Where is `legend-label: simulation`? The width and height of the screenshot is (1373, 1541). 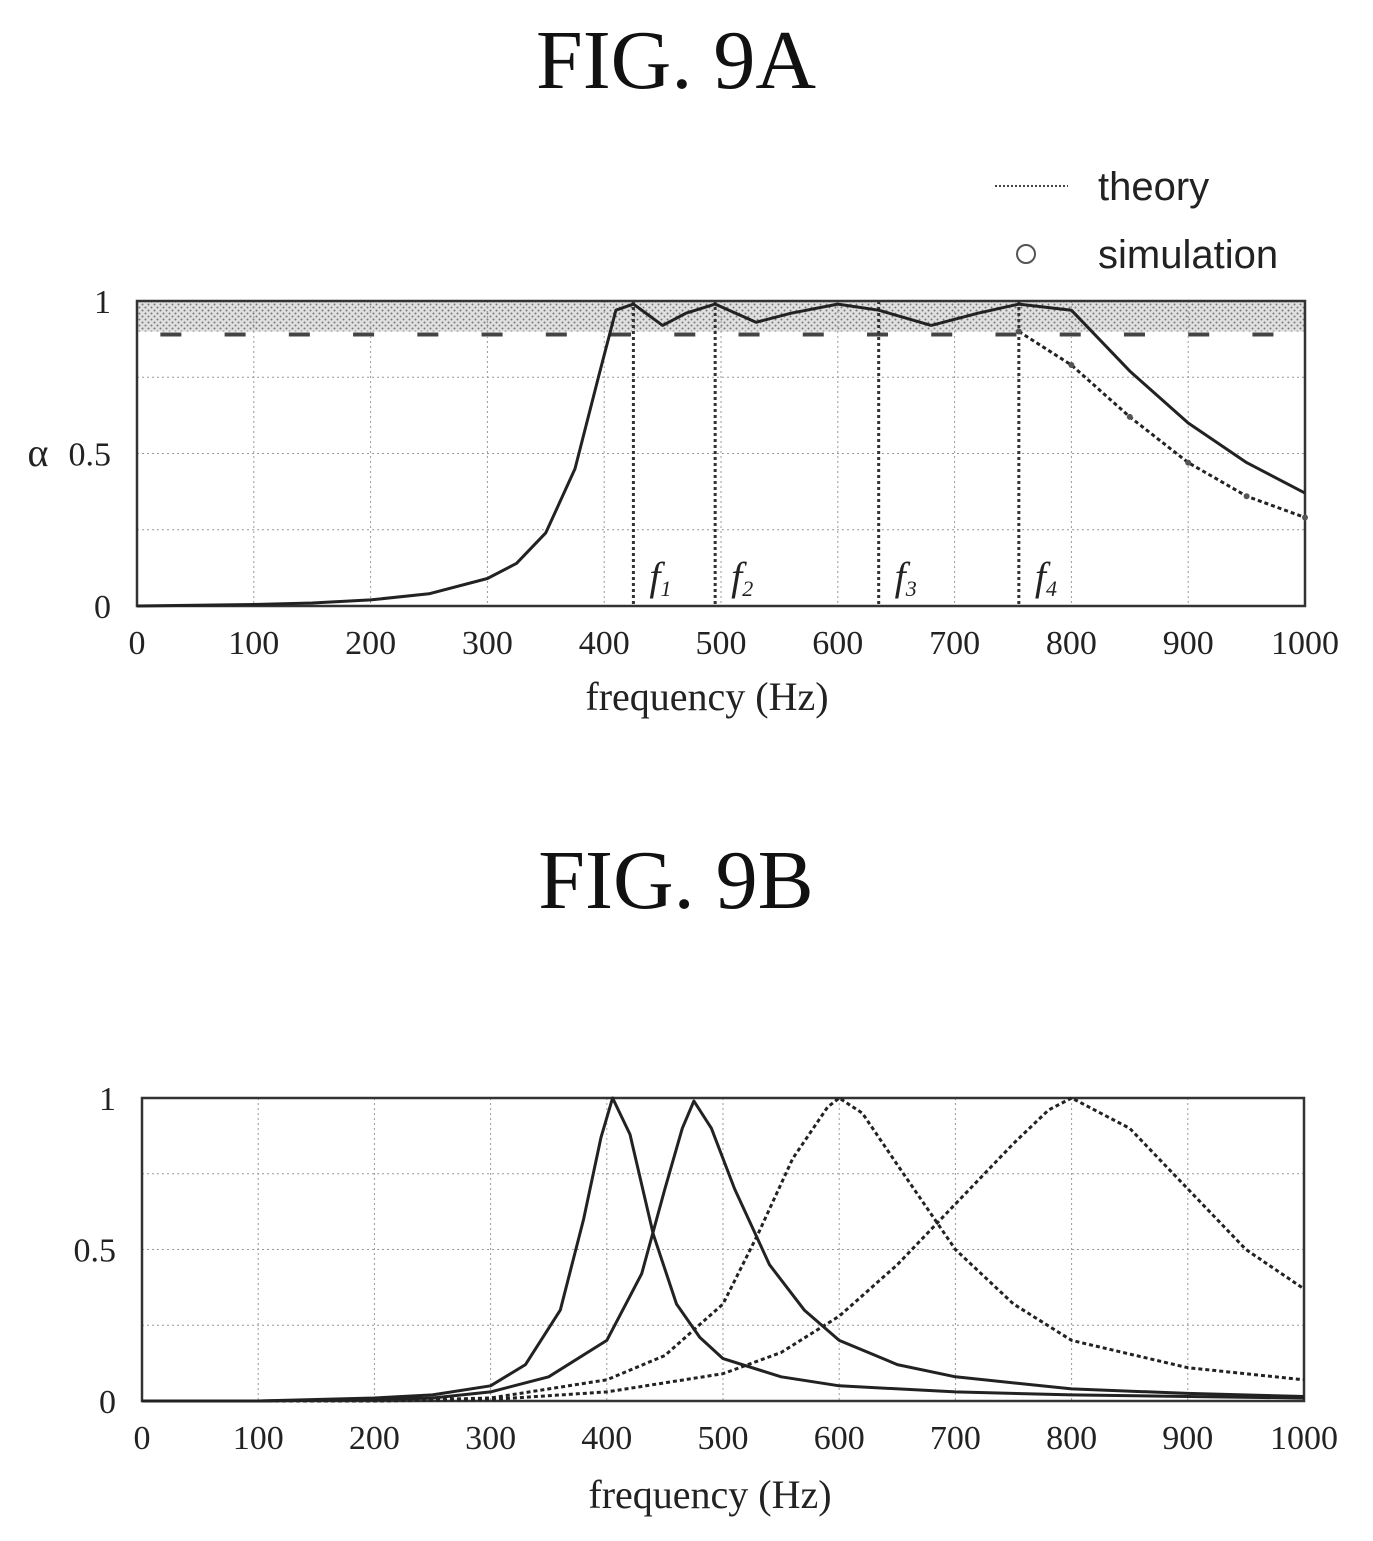 legend-label: simulation is located at coordinates (1188, 255).